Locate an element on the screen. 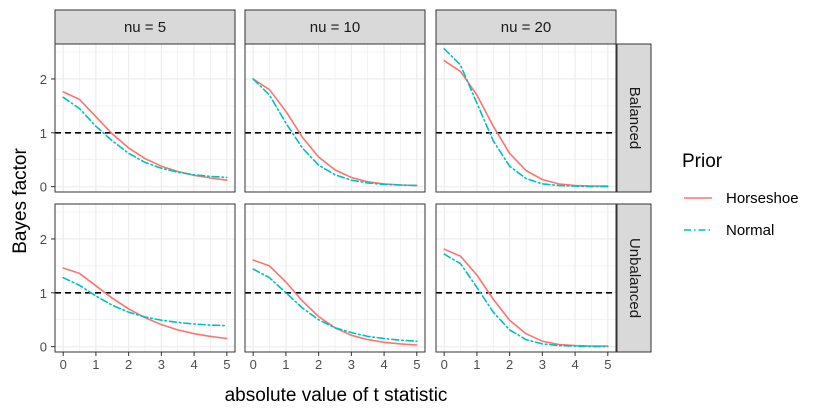 Image resolution: width=830 pixels, height=415 pixels. strip-label-nu-10: nu = 10 is located at coordinates (335, 27).